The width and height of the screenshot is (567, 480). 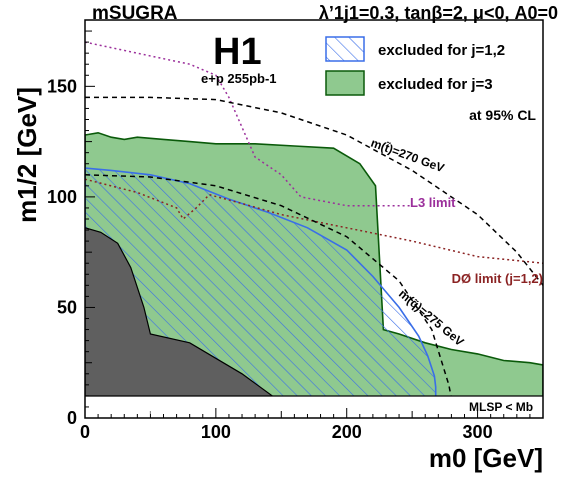 I want to click on mlsp-mb-label: MLSP < Mb, so click(x=501, y=407).